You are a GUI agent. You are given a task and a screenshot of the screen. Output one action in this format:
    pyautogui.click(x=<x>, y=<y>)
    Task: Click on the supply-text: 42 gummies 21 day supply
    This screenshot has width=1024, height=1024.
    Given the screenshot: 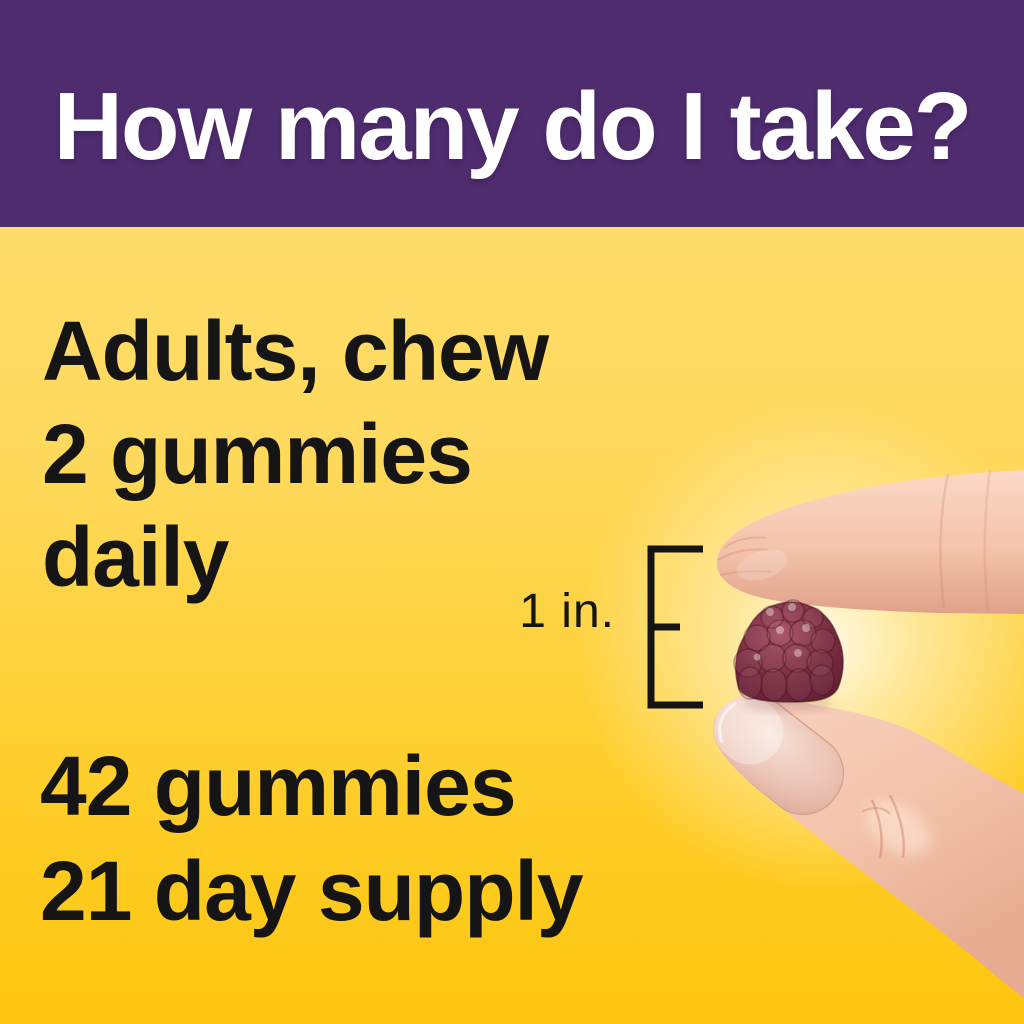 What is the action you would take?
    pyautogui.click(x=312, y=839)
    